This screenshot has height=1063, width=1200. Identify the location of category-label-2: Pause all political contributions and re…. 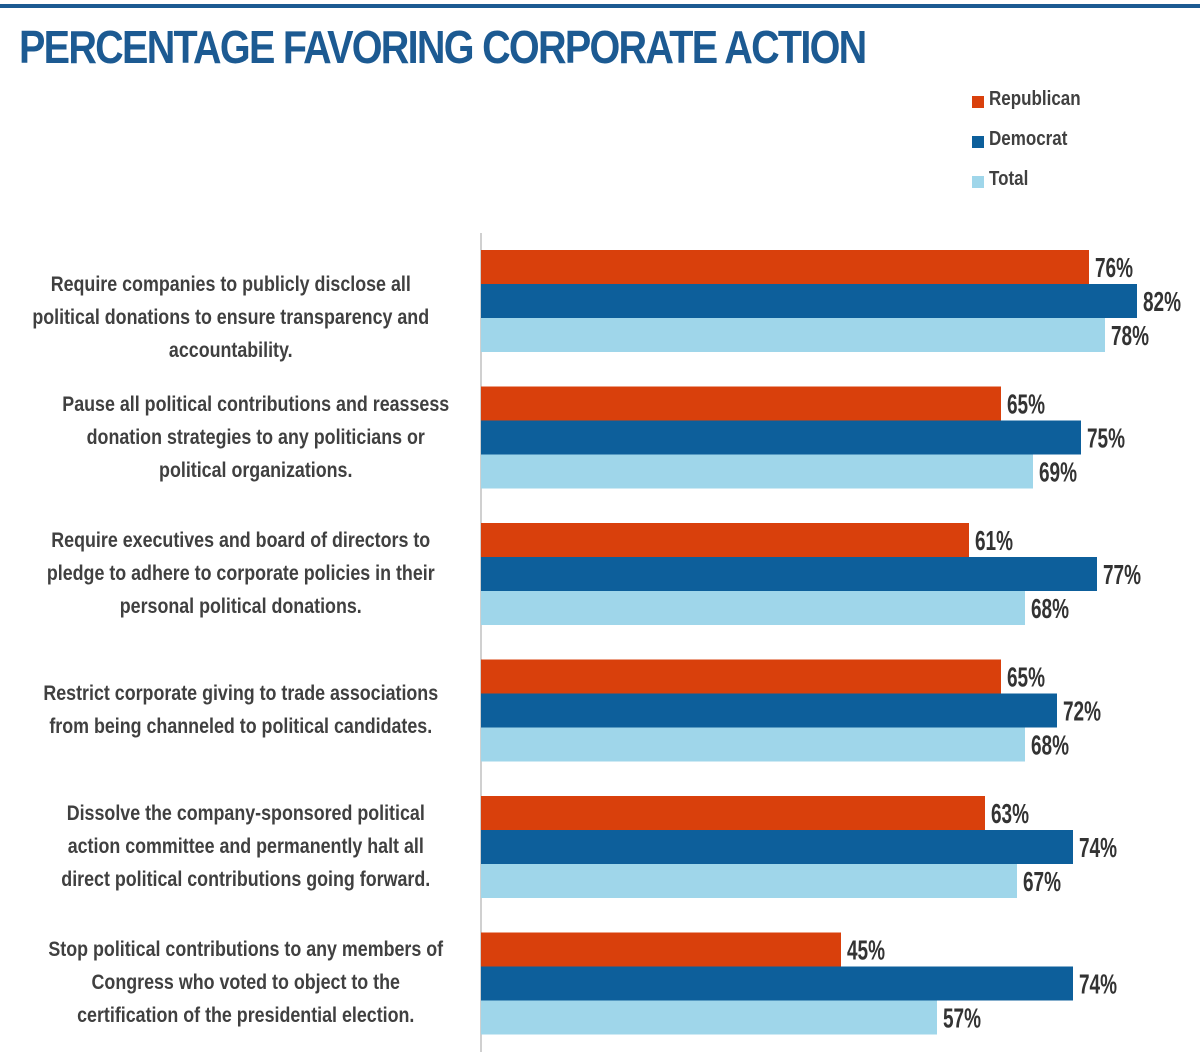
(256, 437).